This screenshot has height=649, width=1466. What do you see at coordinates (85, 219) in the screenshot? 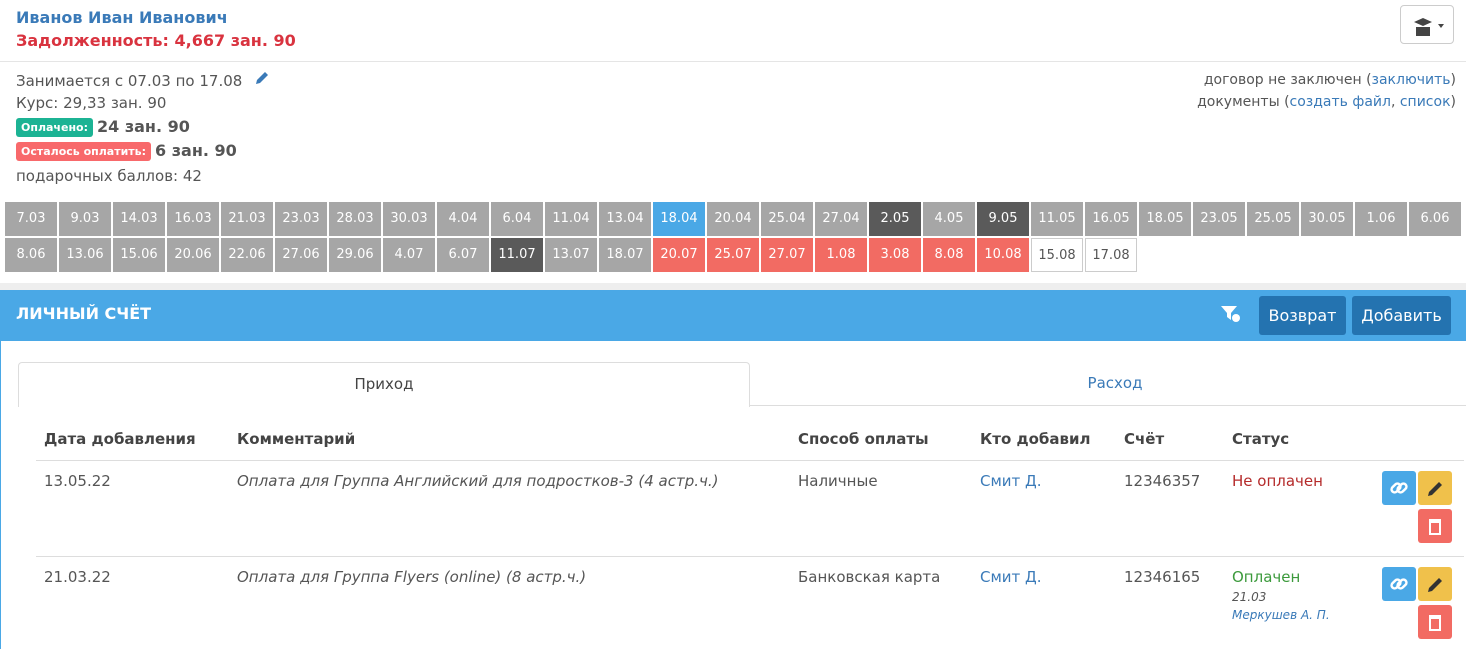
I see `date-cell: 9.03` at bounding box center [85, 219].